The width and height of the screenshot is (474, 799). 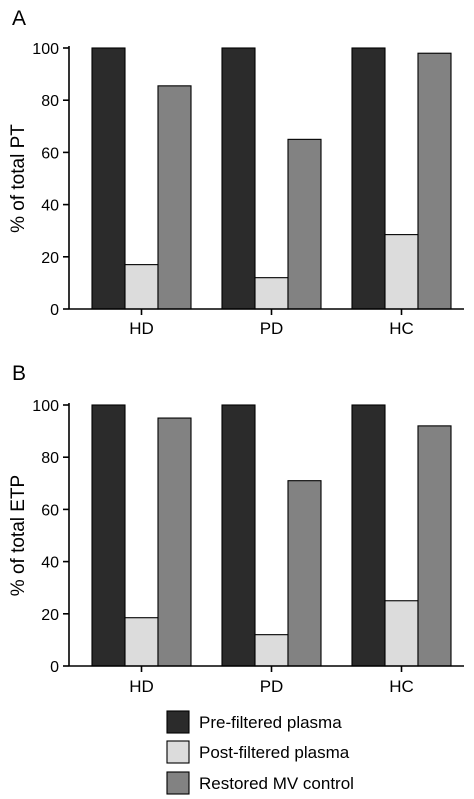 What do you see at coordinates (18, 535) in the screenshot?
I see `y-axis-label: % of total ETP` at bounding box center [18, 535].